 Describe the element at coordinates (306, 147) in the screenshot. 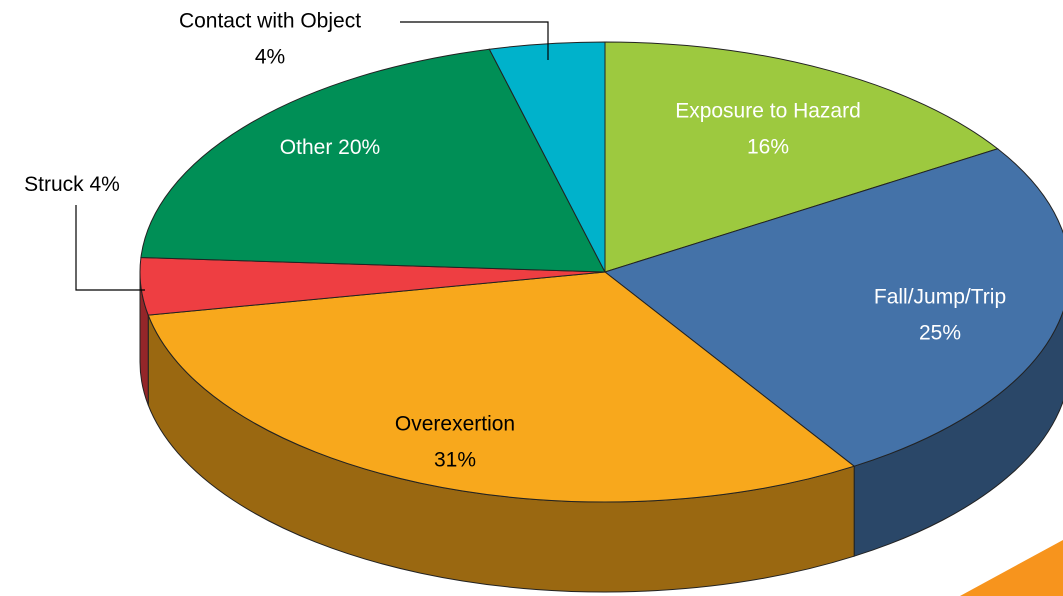

I see `slice-label: Other` at that location.